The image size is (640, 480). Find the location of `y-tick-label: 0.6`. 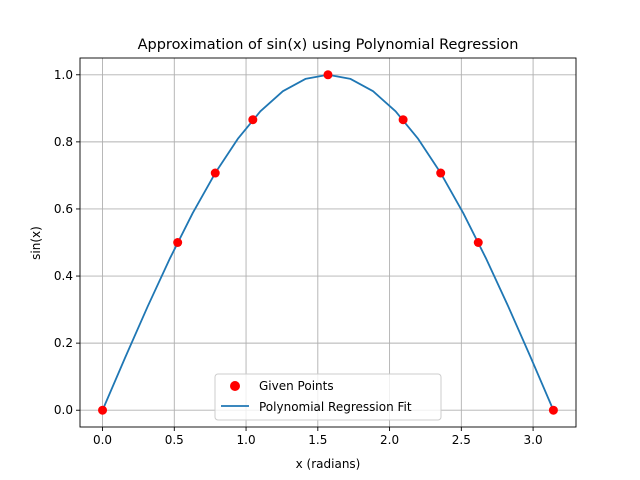

y-tick-label: 0.6 is located at coordinates (63, 209).